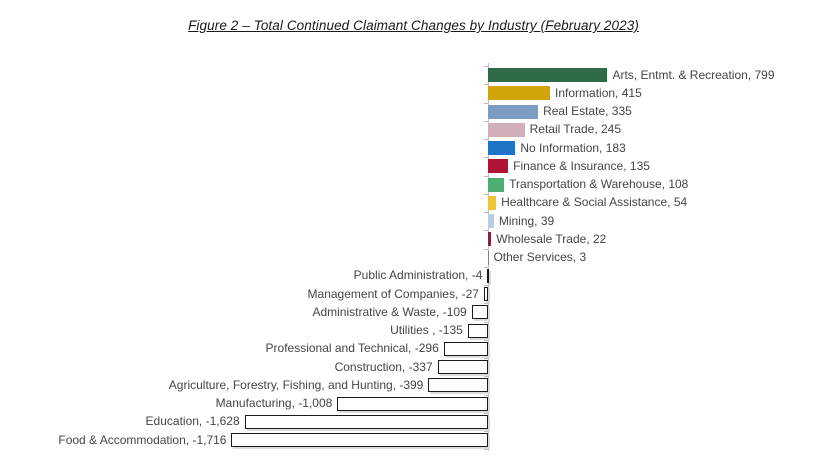  What do you see at coordinates (352, 348) in the screenshot?
I see `bar-label: Professional and Technical, -296` at bounding box center [352, 348].